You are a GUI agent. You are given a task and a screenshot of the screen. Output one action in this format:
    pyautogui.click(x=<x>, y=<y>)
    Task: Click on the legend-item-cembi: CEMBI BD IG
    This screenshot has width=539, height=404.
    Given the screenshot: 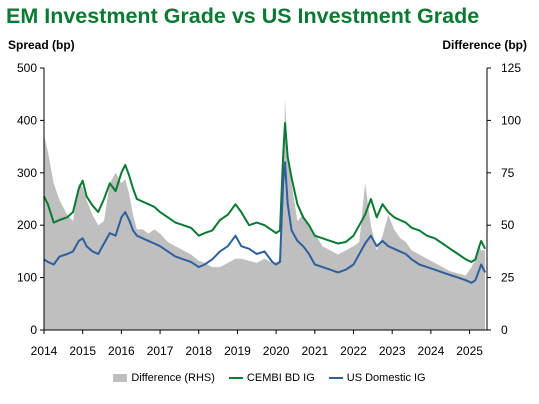 What is the action you would take?
    pyautogui.click(x=271, y=378)
    